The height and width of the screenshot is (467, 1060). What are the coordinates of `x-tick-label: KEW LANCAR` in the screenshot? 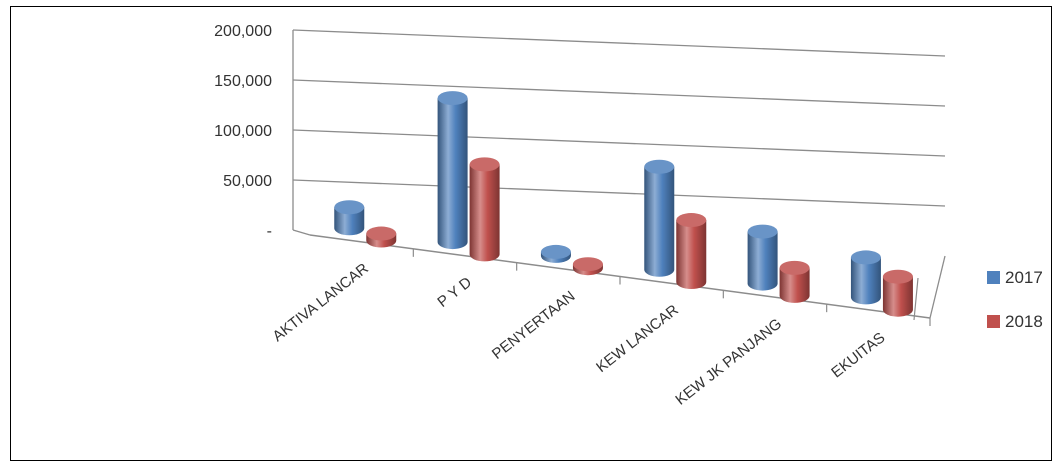 It's located at (637, 338).